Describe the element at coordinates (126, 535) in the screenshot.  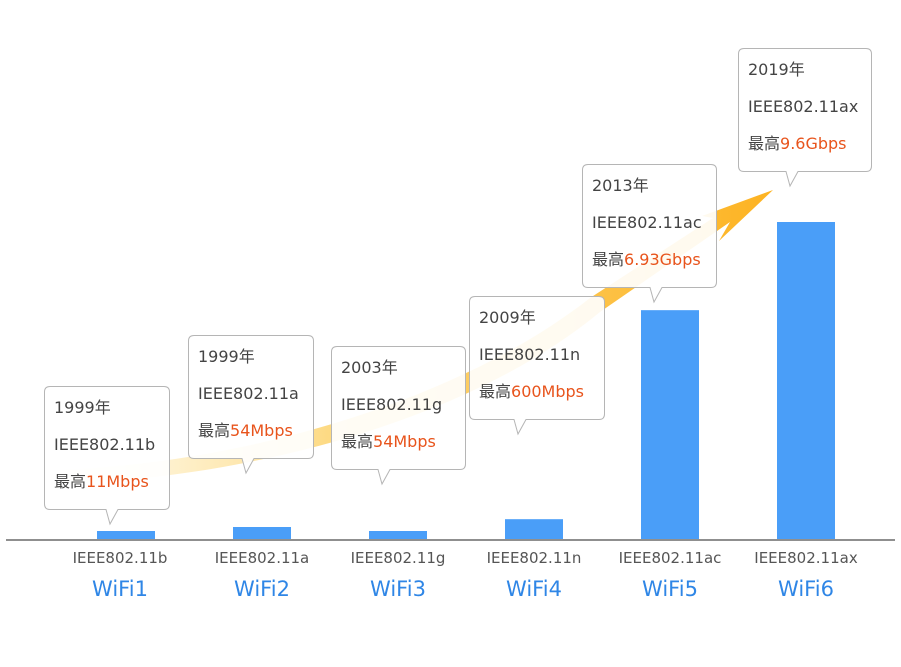
I see `bar-wifi1` at that location.